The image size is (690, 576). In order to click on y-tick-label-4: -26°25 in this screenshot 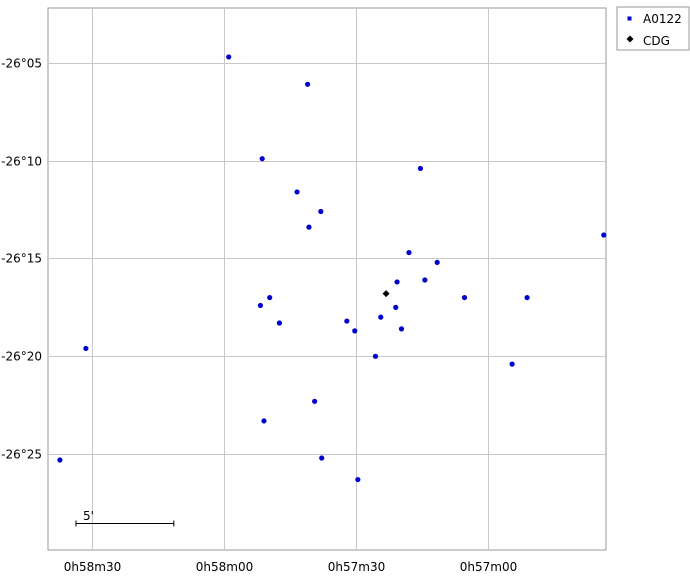, I will do `click(21, 455)`.